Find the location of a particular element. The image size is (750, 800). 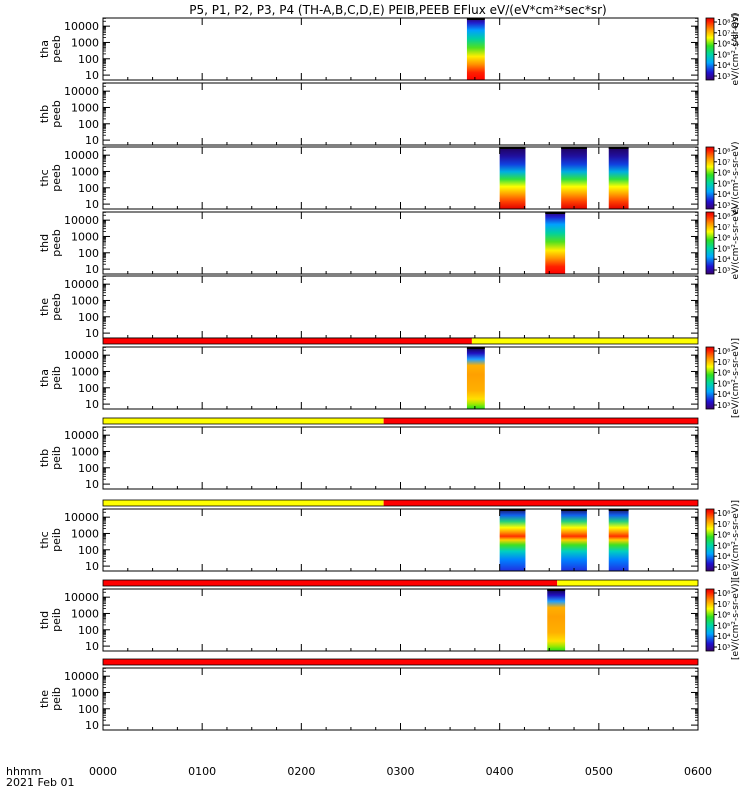

panel-the-peeb: 10 100 1000 10000 the peeb is located at coordinates (368, 307).